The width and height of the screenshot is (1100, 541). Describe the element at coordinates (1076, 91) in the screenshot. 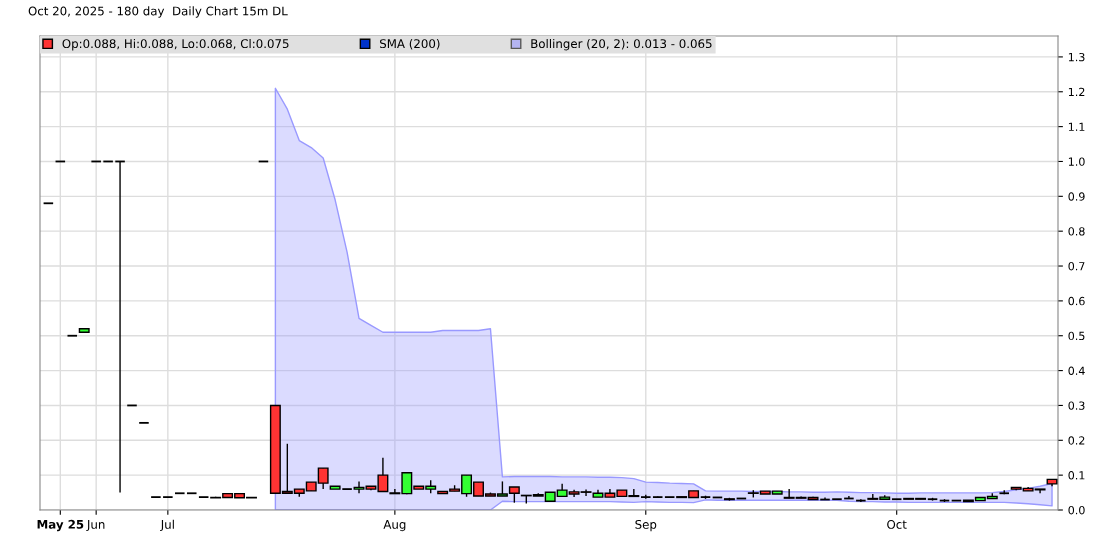

I see `y-tick-label: 1.2` at that location.